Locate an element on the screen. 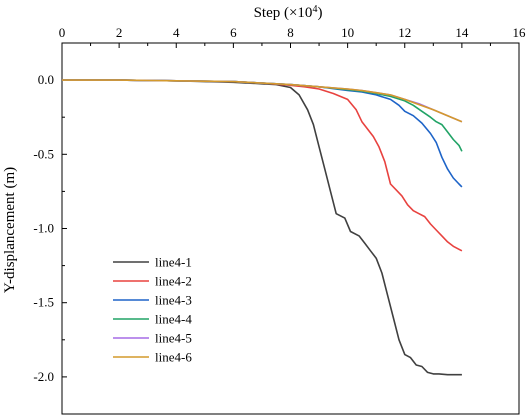  x-tick-label: 14 is located at coordinates (462, 32).